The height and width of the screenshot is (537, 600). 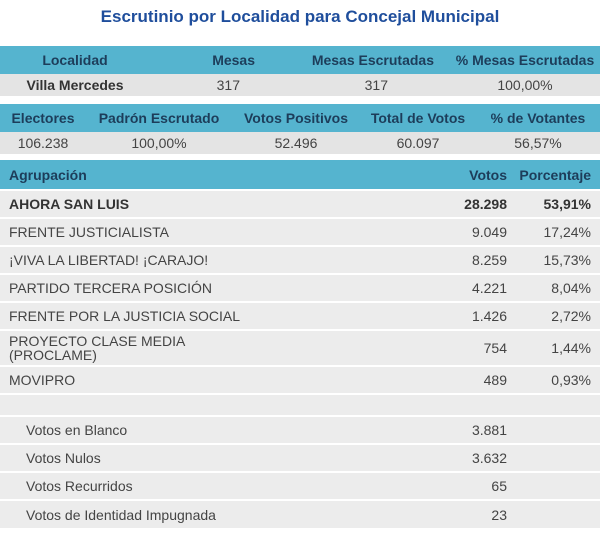 I want to click on header-localidad: Localidad, so click(x=75, y=60).